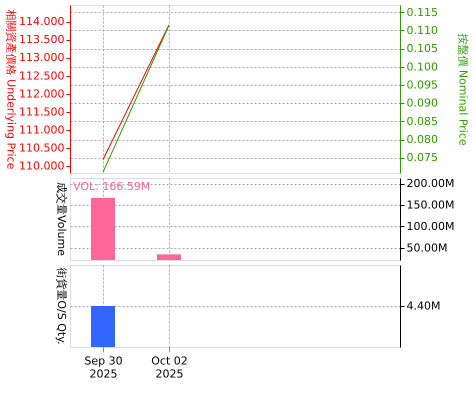 Image resolution: width=475 pixels, height=400 pixels. I want to click on y2-axis-title: 按盤價 Nominal Price, so click(463, 89).